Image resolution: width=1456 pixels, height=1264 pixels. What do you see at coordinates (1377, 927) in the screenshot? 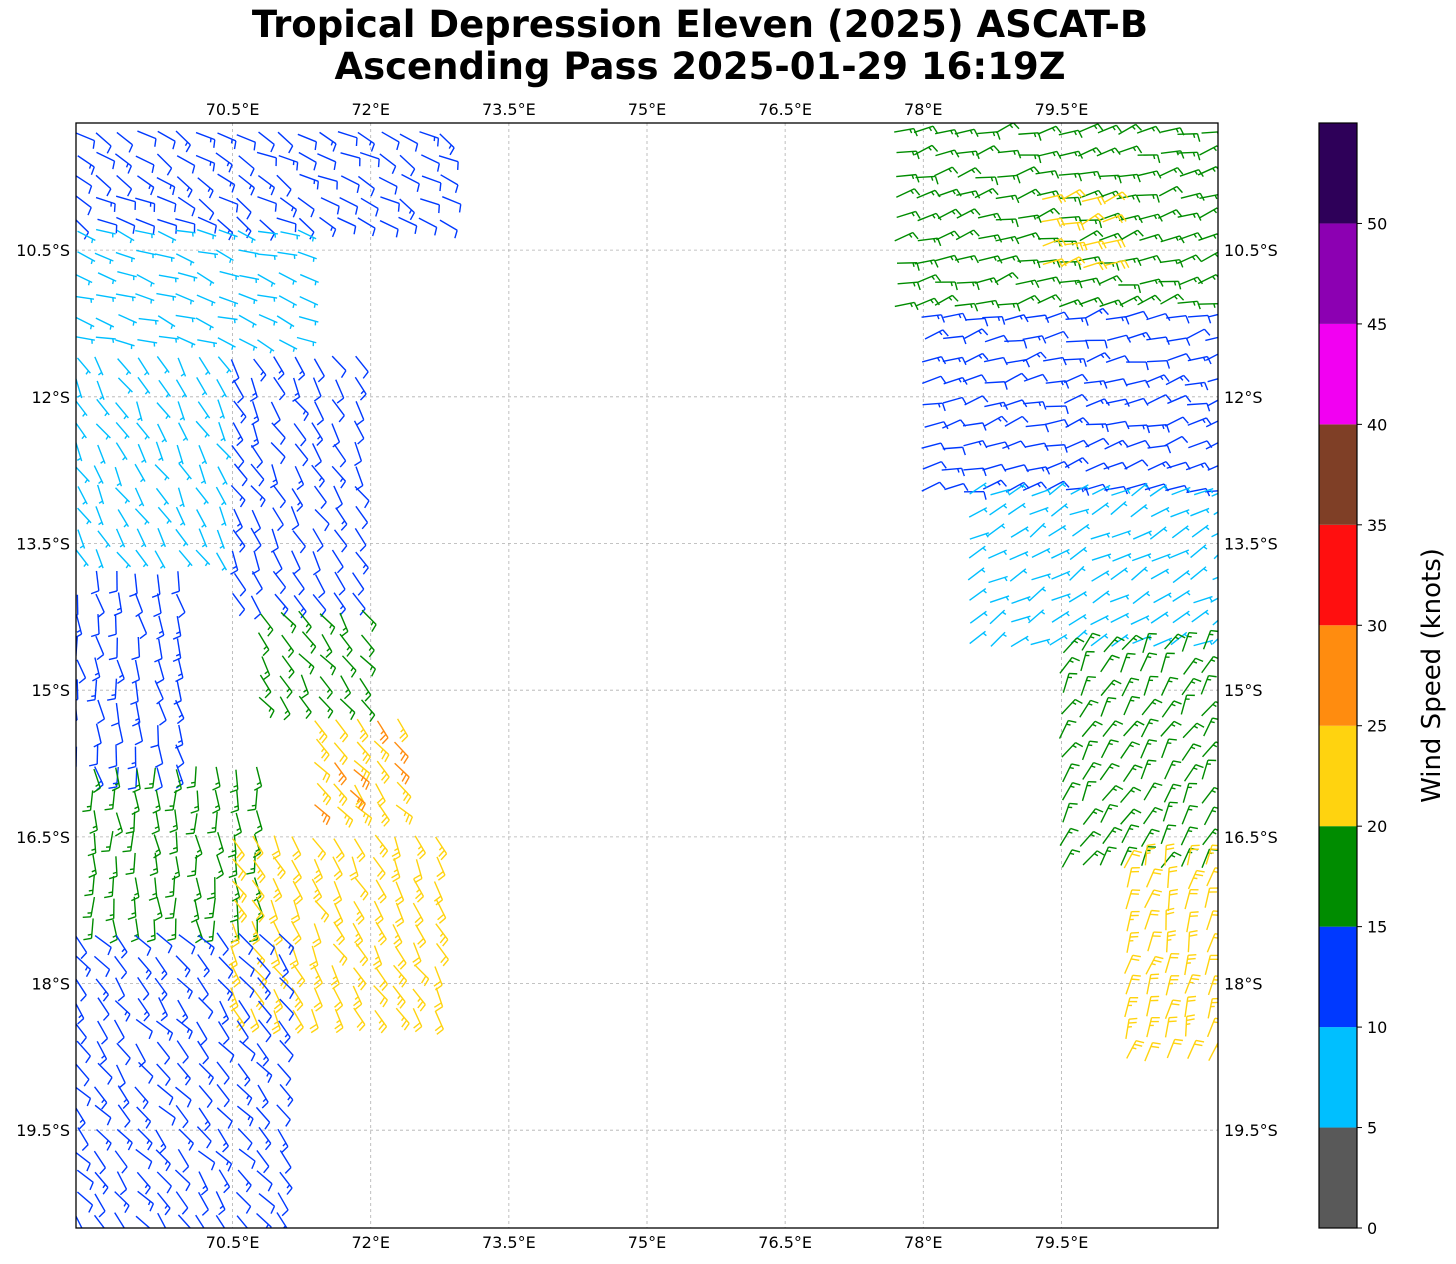
I see `colorbar-tick-label: 15` at bounding box center [1377, 927].